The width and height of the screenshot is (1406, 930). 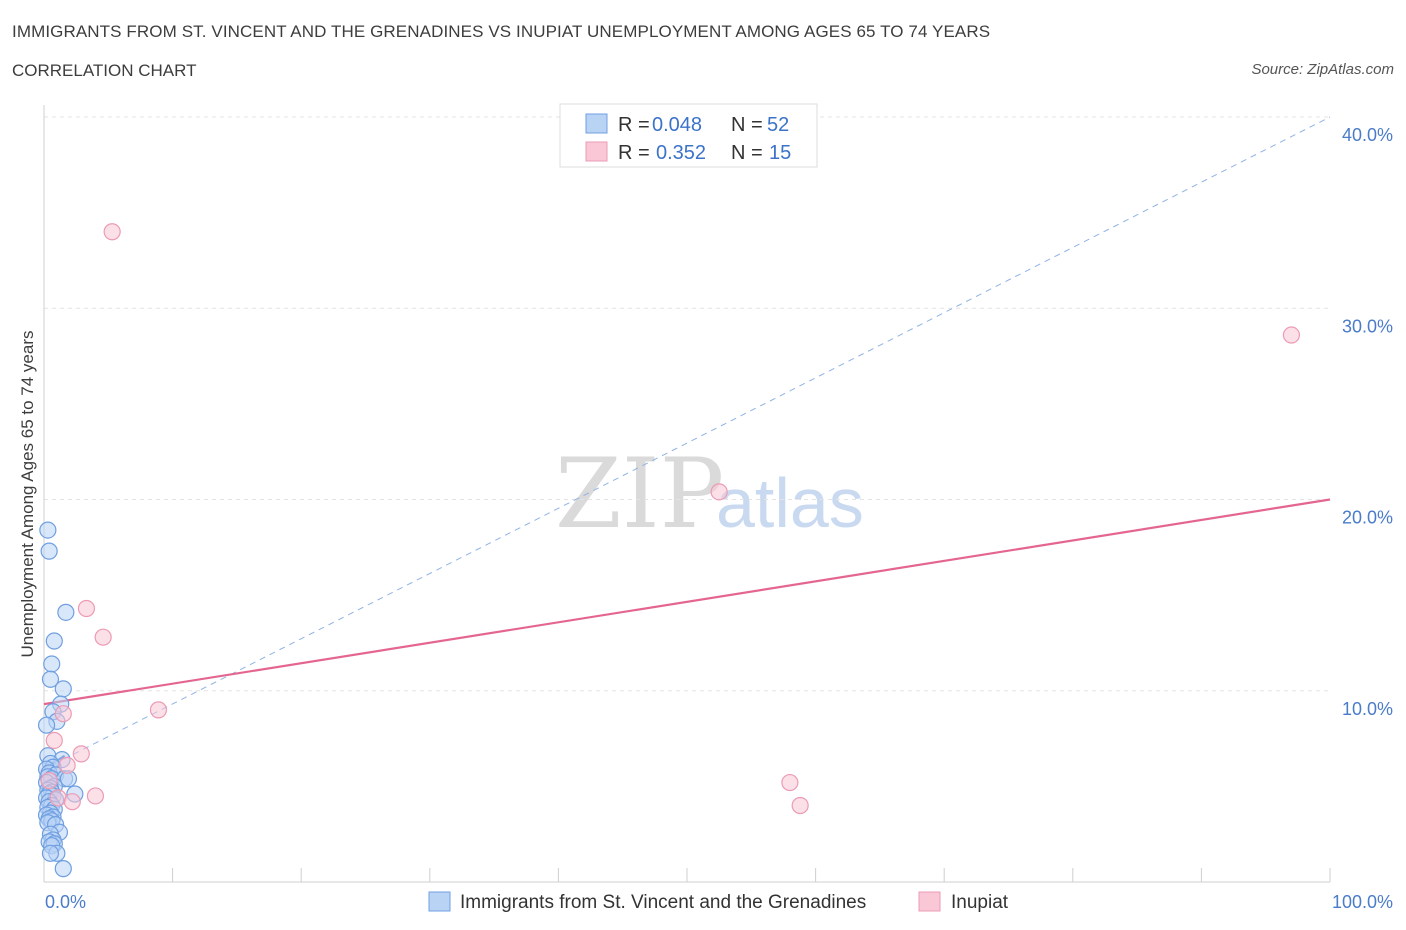 What do you see at coordinates (596, 151) in the screenshot?
I see `legend-swatch-pink` at bounding box center [596, 151].